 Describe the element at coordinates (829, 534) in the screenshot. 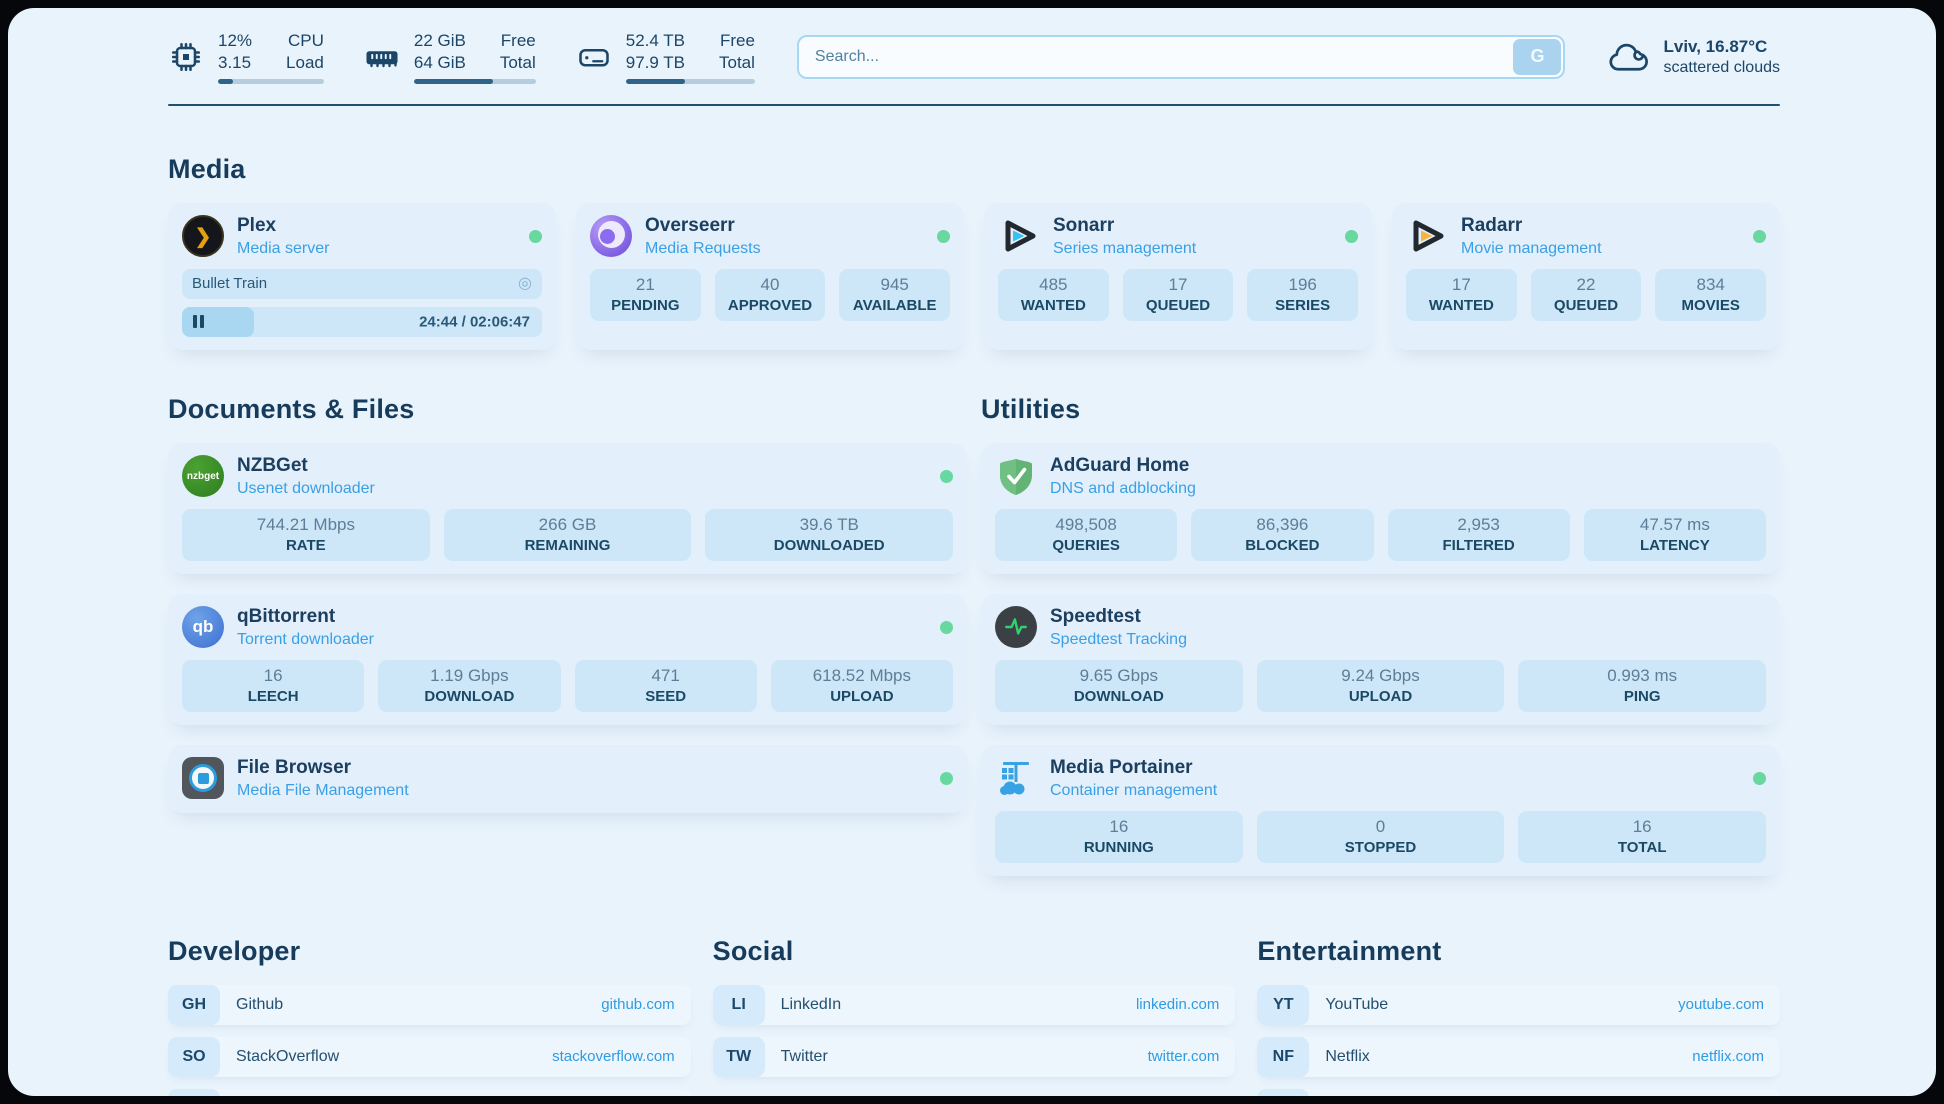

I see `stat-box: 39.6 TB DOWNLOADED` at that location.